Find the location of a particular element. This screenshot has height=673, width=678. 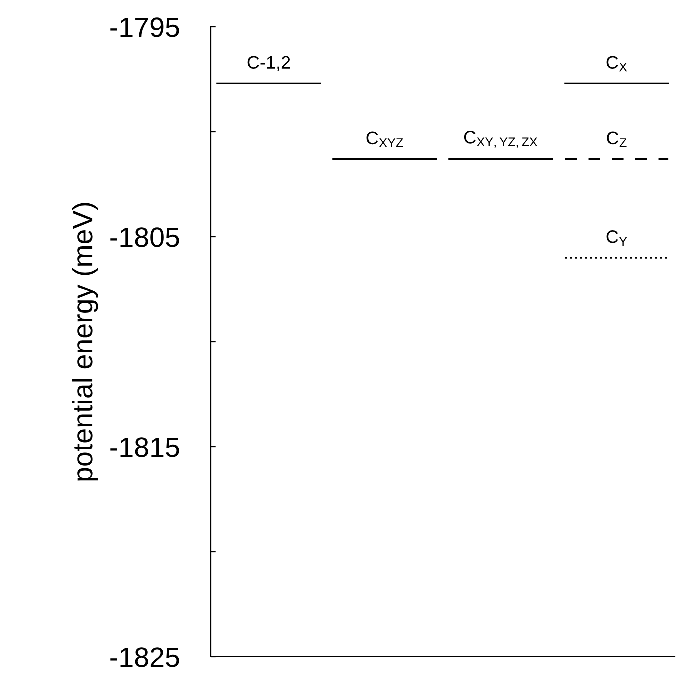

series-label: C$_{XYZ}$ is located at coordinates (385, 140).